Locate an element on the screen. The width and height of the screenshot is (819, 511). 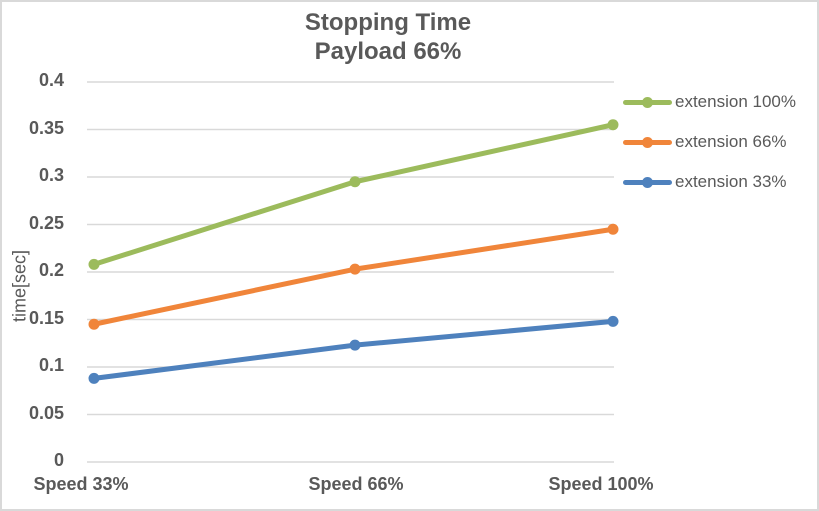
legend-label-extension-33: extension 33% is located at coordinates (731, 181).